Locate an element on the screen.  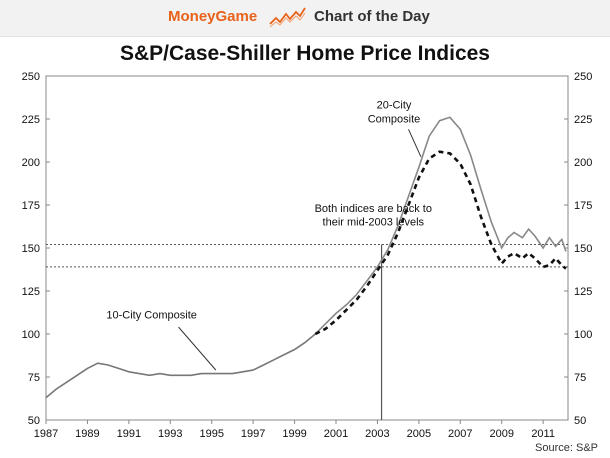
x-tick-2003: 2003 is located at coordinates (377, 434).